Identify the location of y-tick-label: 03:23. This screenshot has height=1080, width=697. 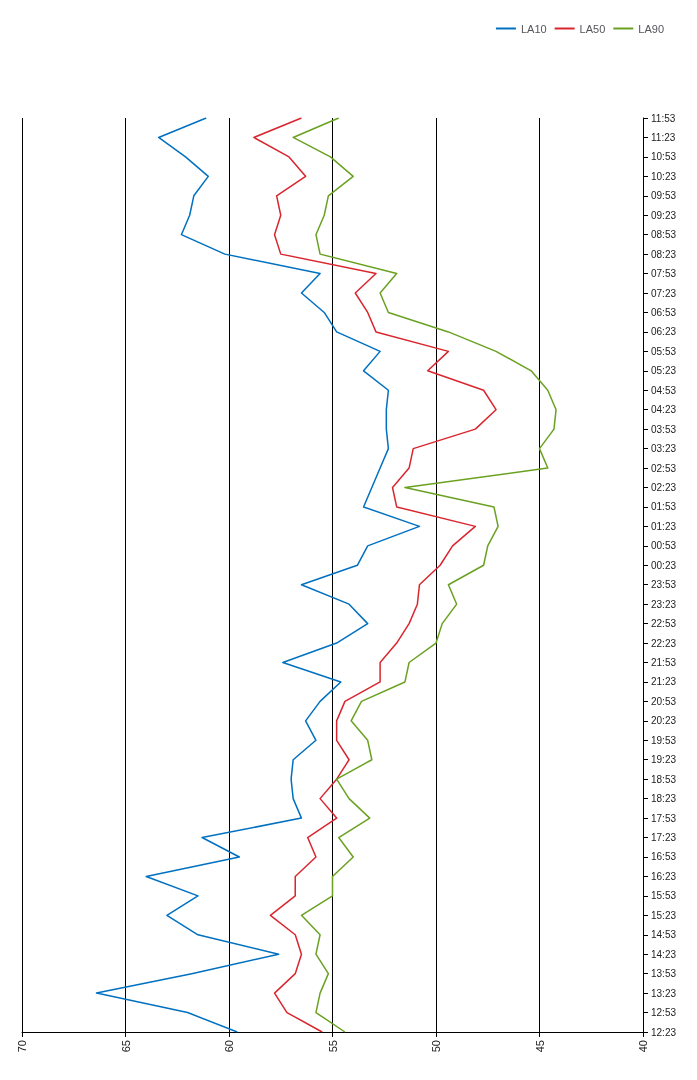
(664, 449).